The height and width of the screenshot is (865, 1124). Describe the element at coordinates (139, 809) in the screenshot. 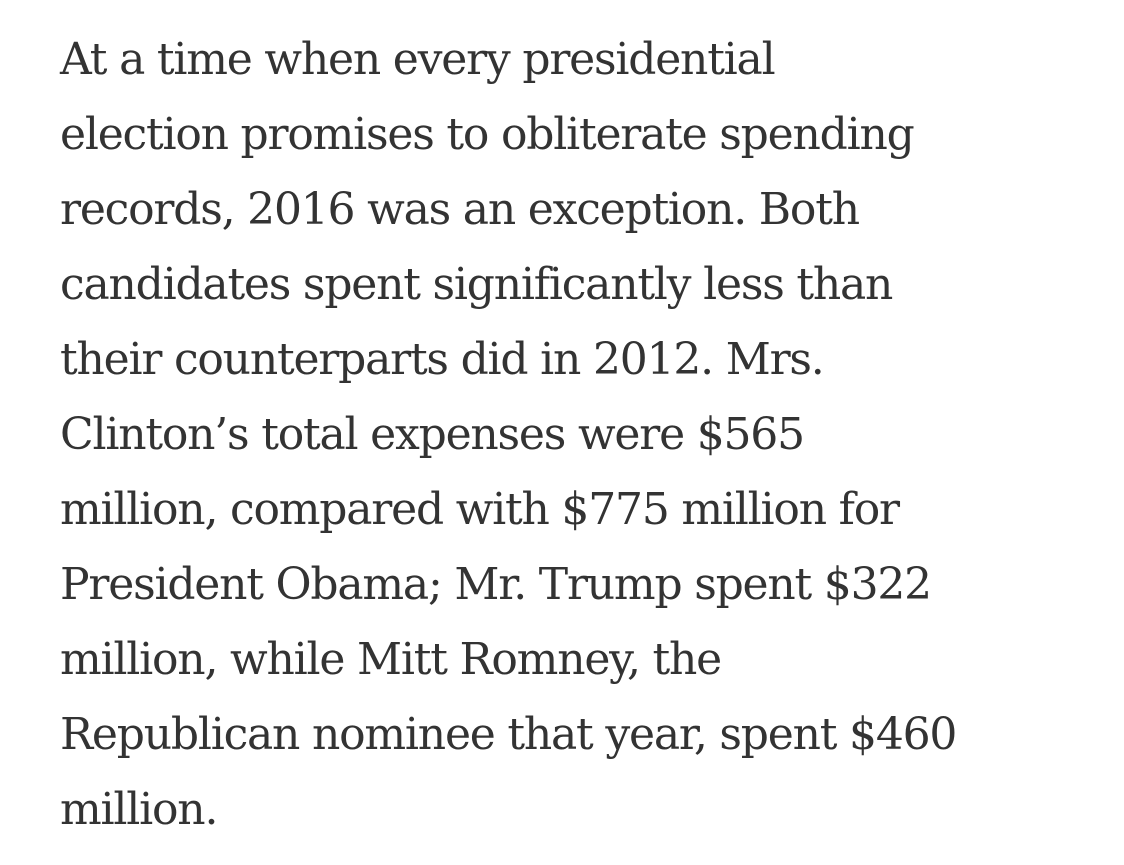

I see `paragraph-line: million.` at that location.